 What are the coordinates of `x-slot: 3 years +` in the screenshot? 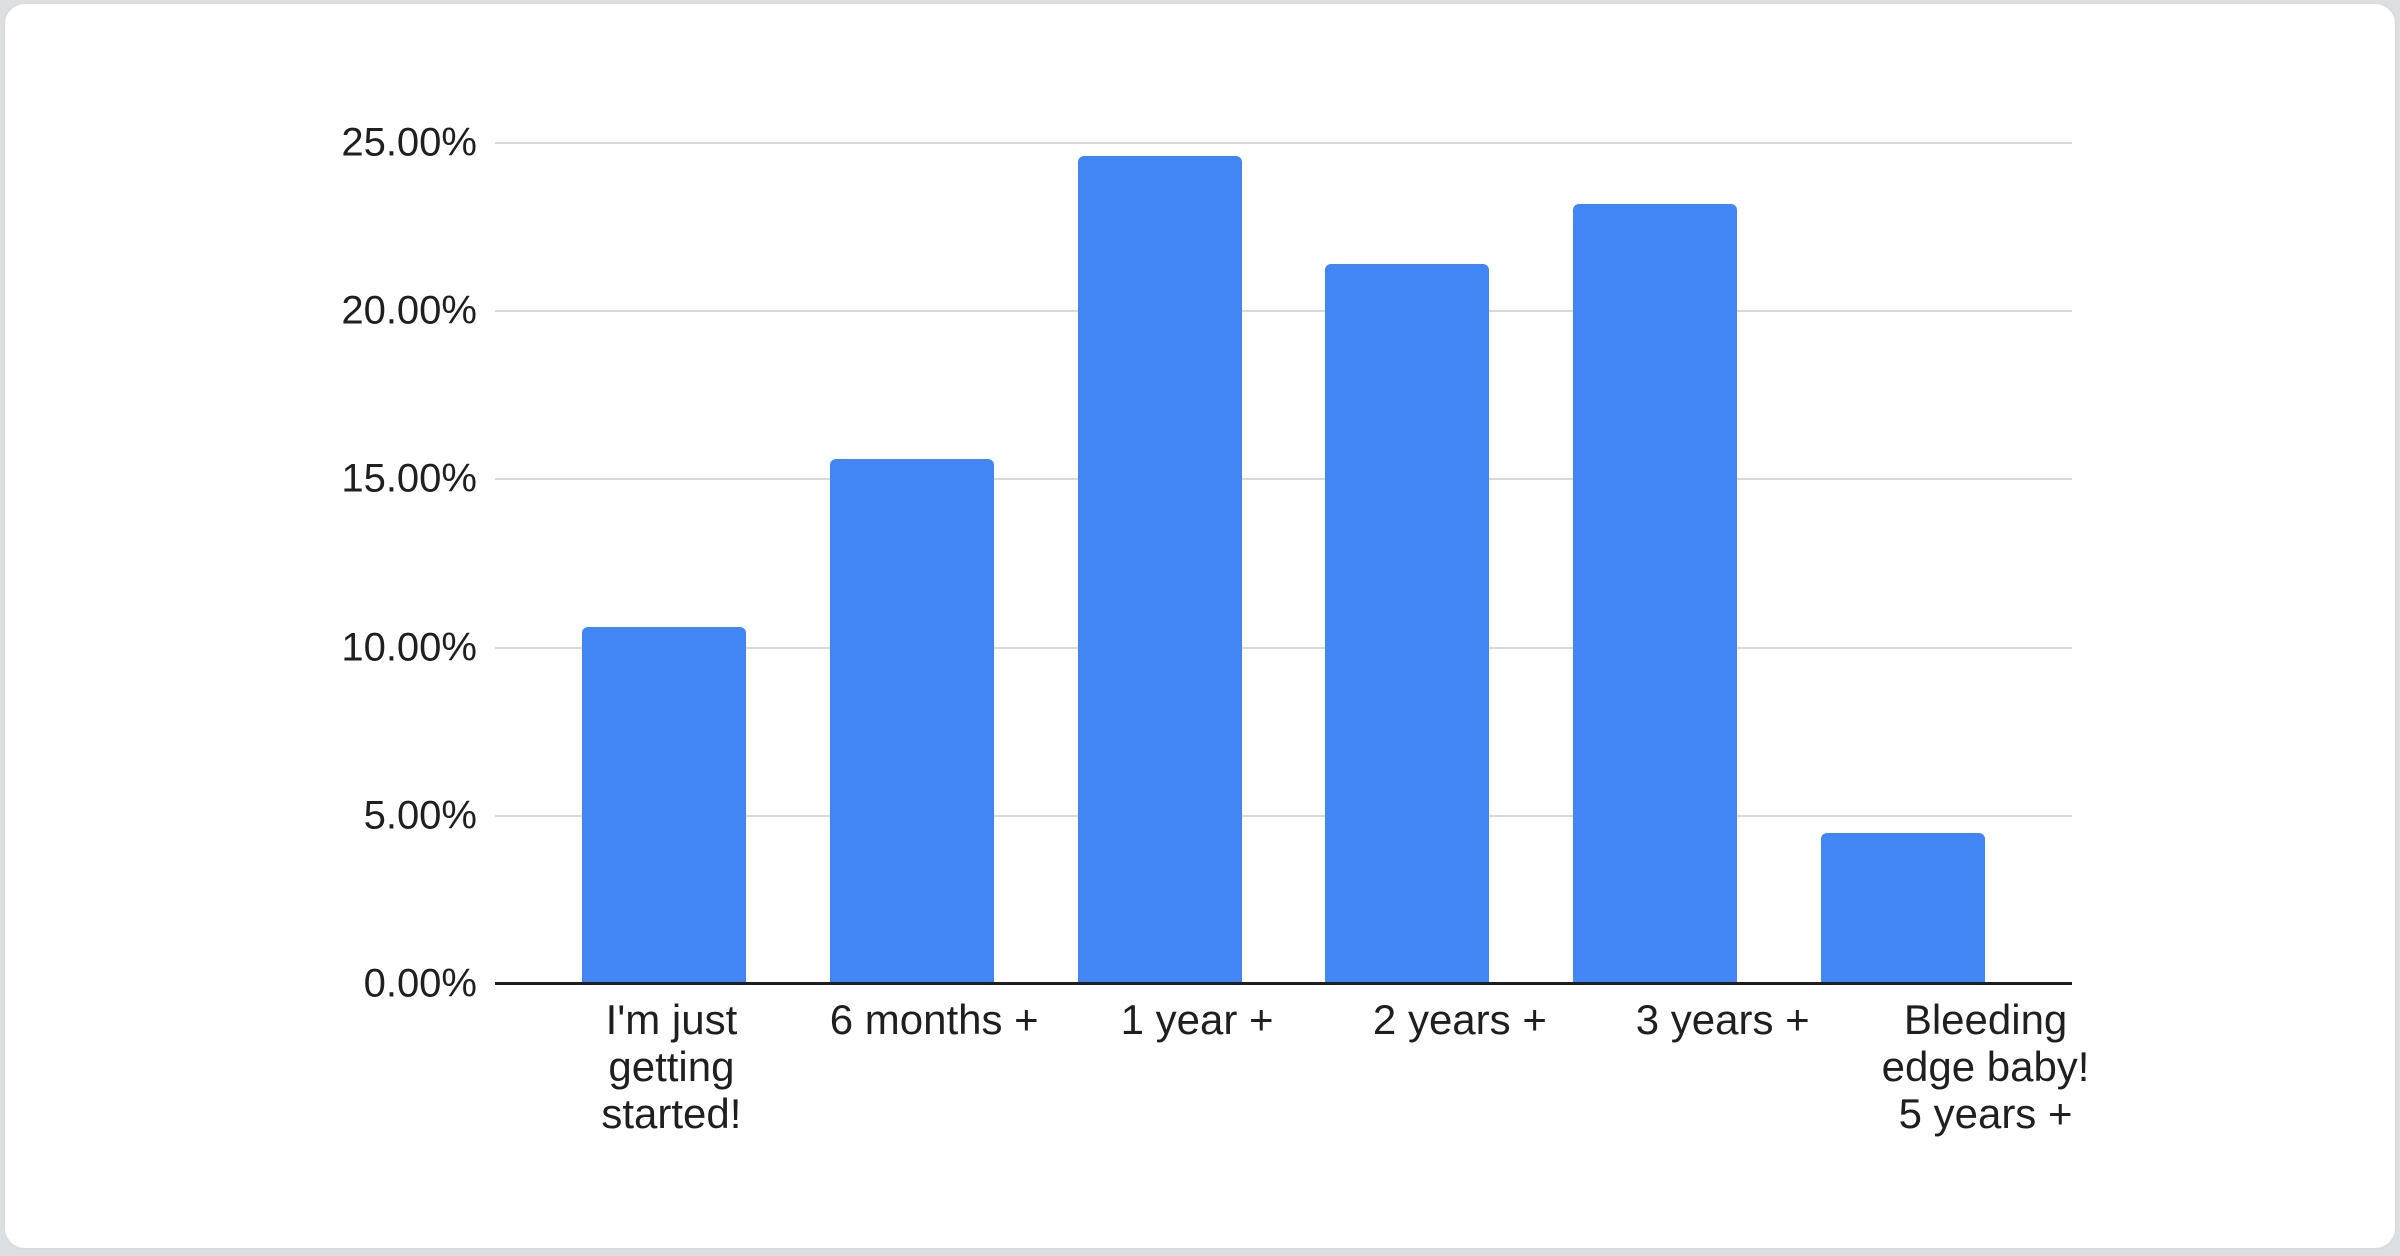 It's located at (1722, 1066).